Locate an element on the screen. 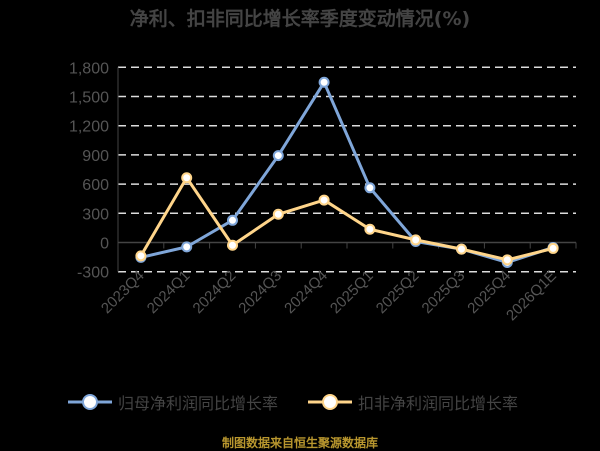 The width and height of the screenshot is (600, 451). x-tick-label: 2025Q1 is located at coordinates (352, 292).